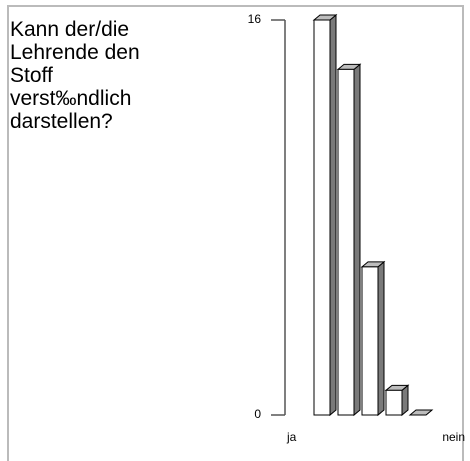 This screenshot has width=470, height=461. What do you see at coordinates (255, 19) in the screenshot?
I see `y-tick-label: 16` at bounding box center [255, 19].